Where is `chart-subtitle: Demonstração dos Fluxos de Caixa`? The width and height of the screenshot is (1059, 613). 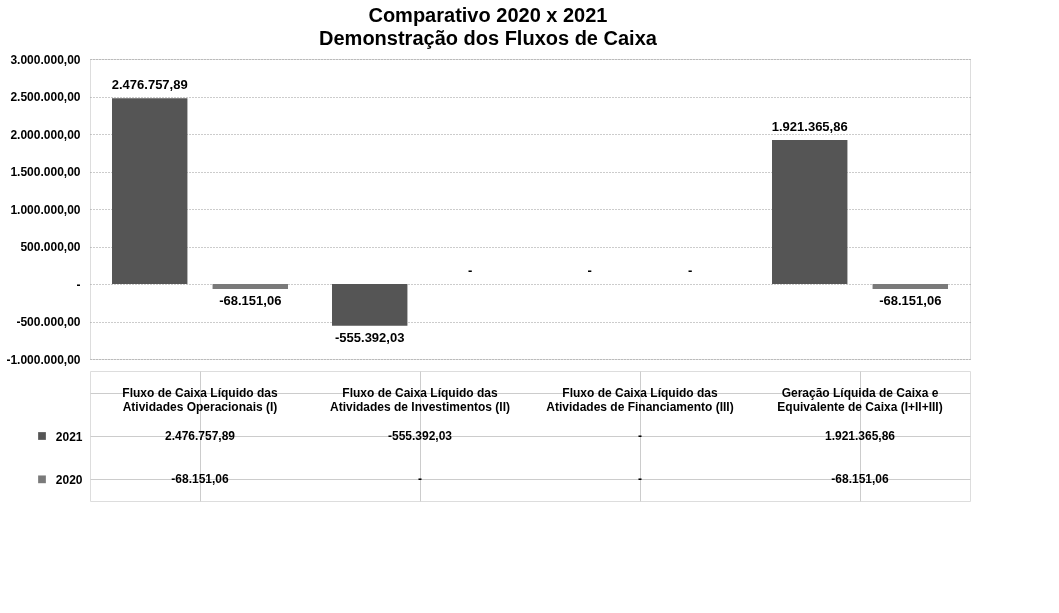
chart-subtitle: Demonstração dos Fluxos de Caixa is located at coordinates (488, 37).